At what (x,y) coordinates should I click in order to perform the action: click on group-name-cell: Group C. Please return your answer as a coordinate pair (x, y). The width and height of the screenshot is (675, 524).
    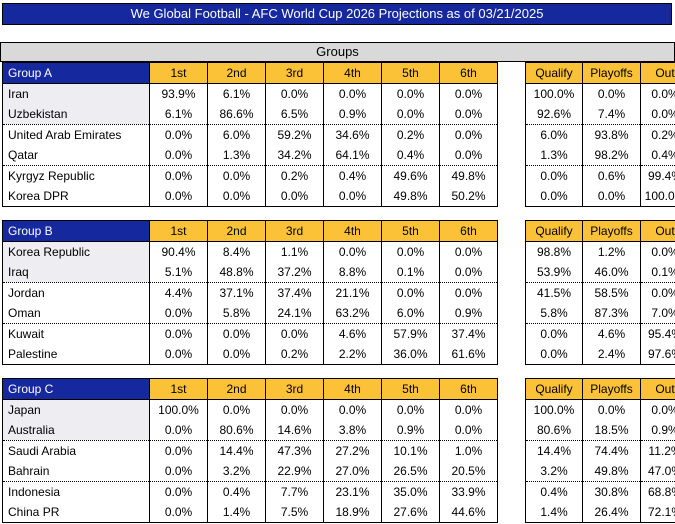
    Looking at the image, I should click on (76, 389).